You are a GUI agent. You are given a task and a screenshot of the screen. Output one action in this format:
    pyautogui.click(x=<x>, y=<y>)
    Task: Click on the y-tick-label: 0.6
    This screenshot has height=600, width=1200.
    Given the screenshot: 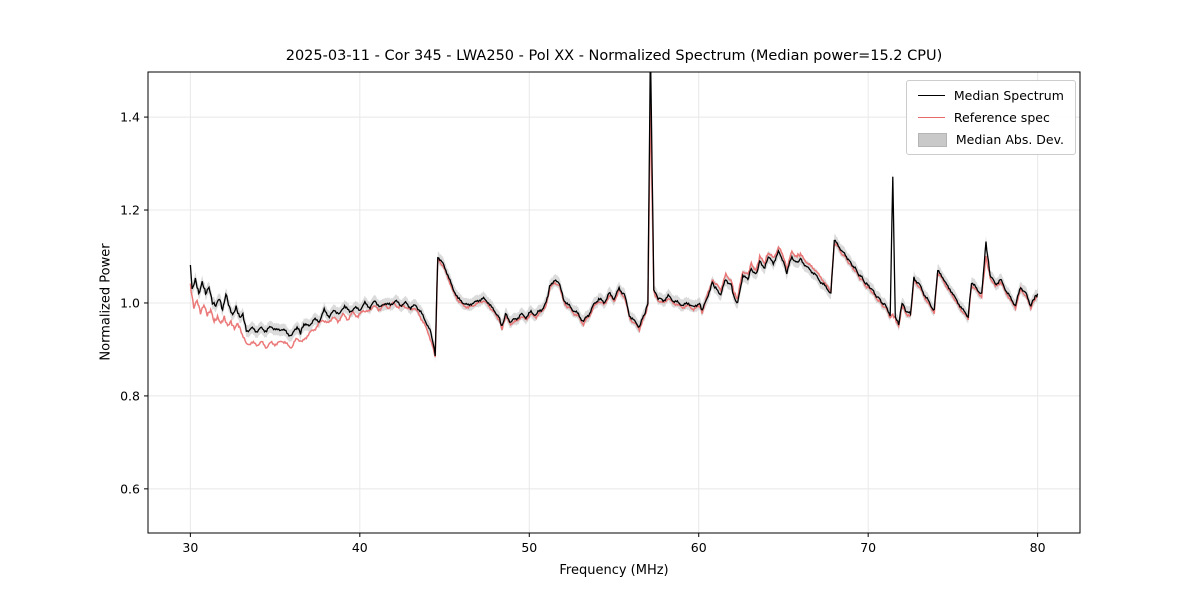 What is the action you would take?
    pyautogui.click(x=130, y=488)
    